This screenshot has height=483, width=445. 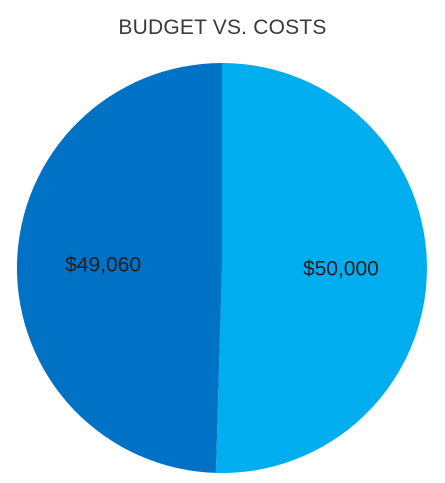 I want to click on pie-slice-label-0: $50,000, so click(x=341, y=268).